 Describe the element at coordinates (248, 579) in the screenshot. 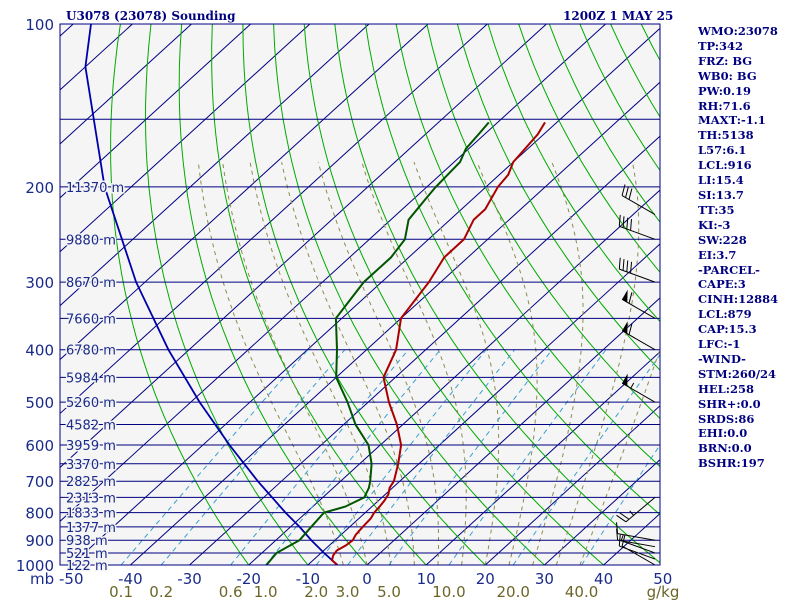

I see `temperature-tick-label: -20` at that location.